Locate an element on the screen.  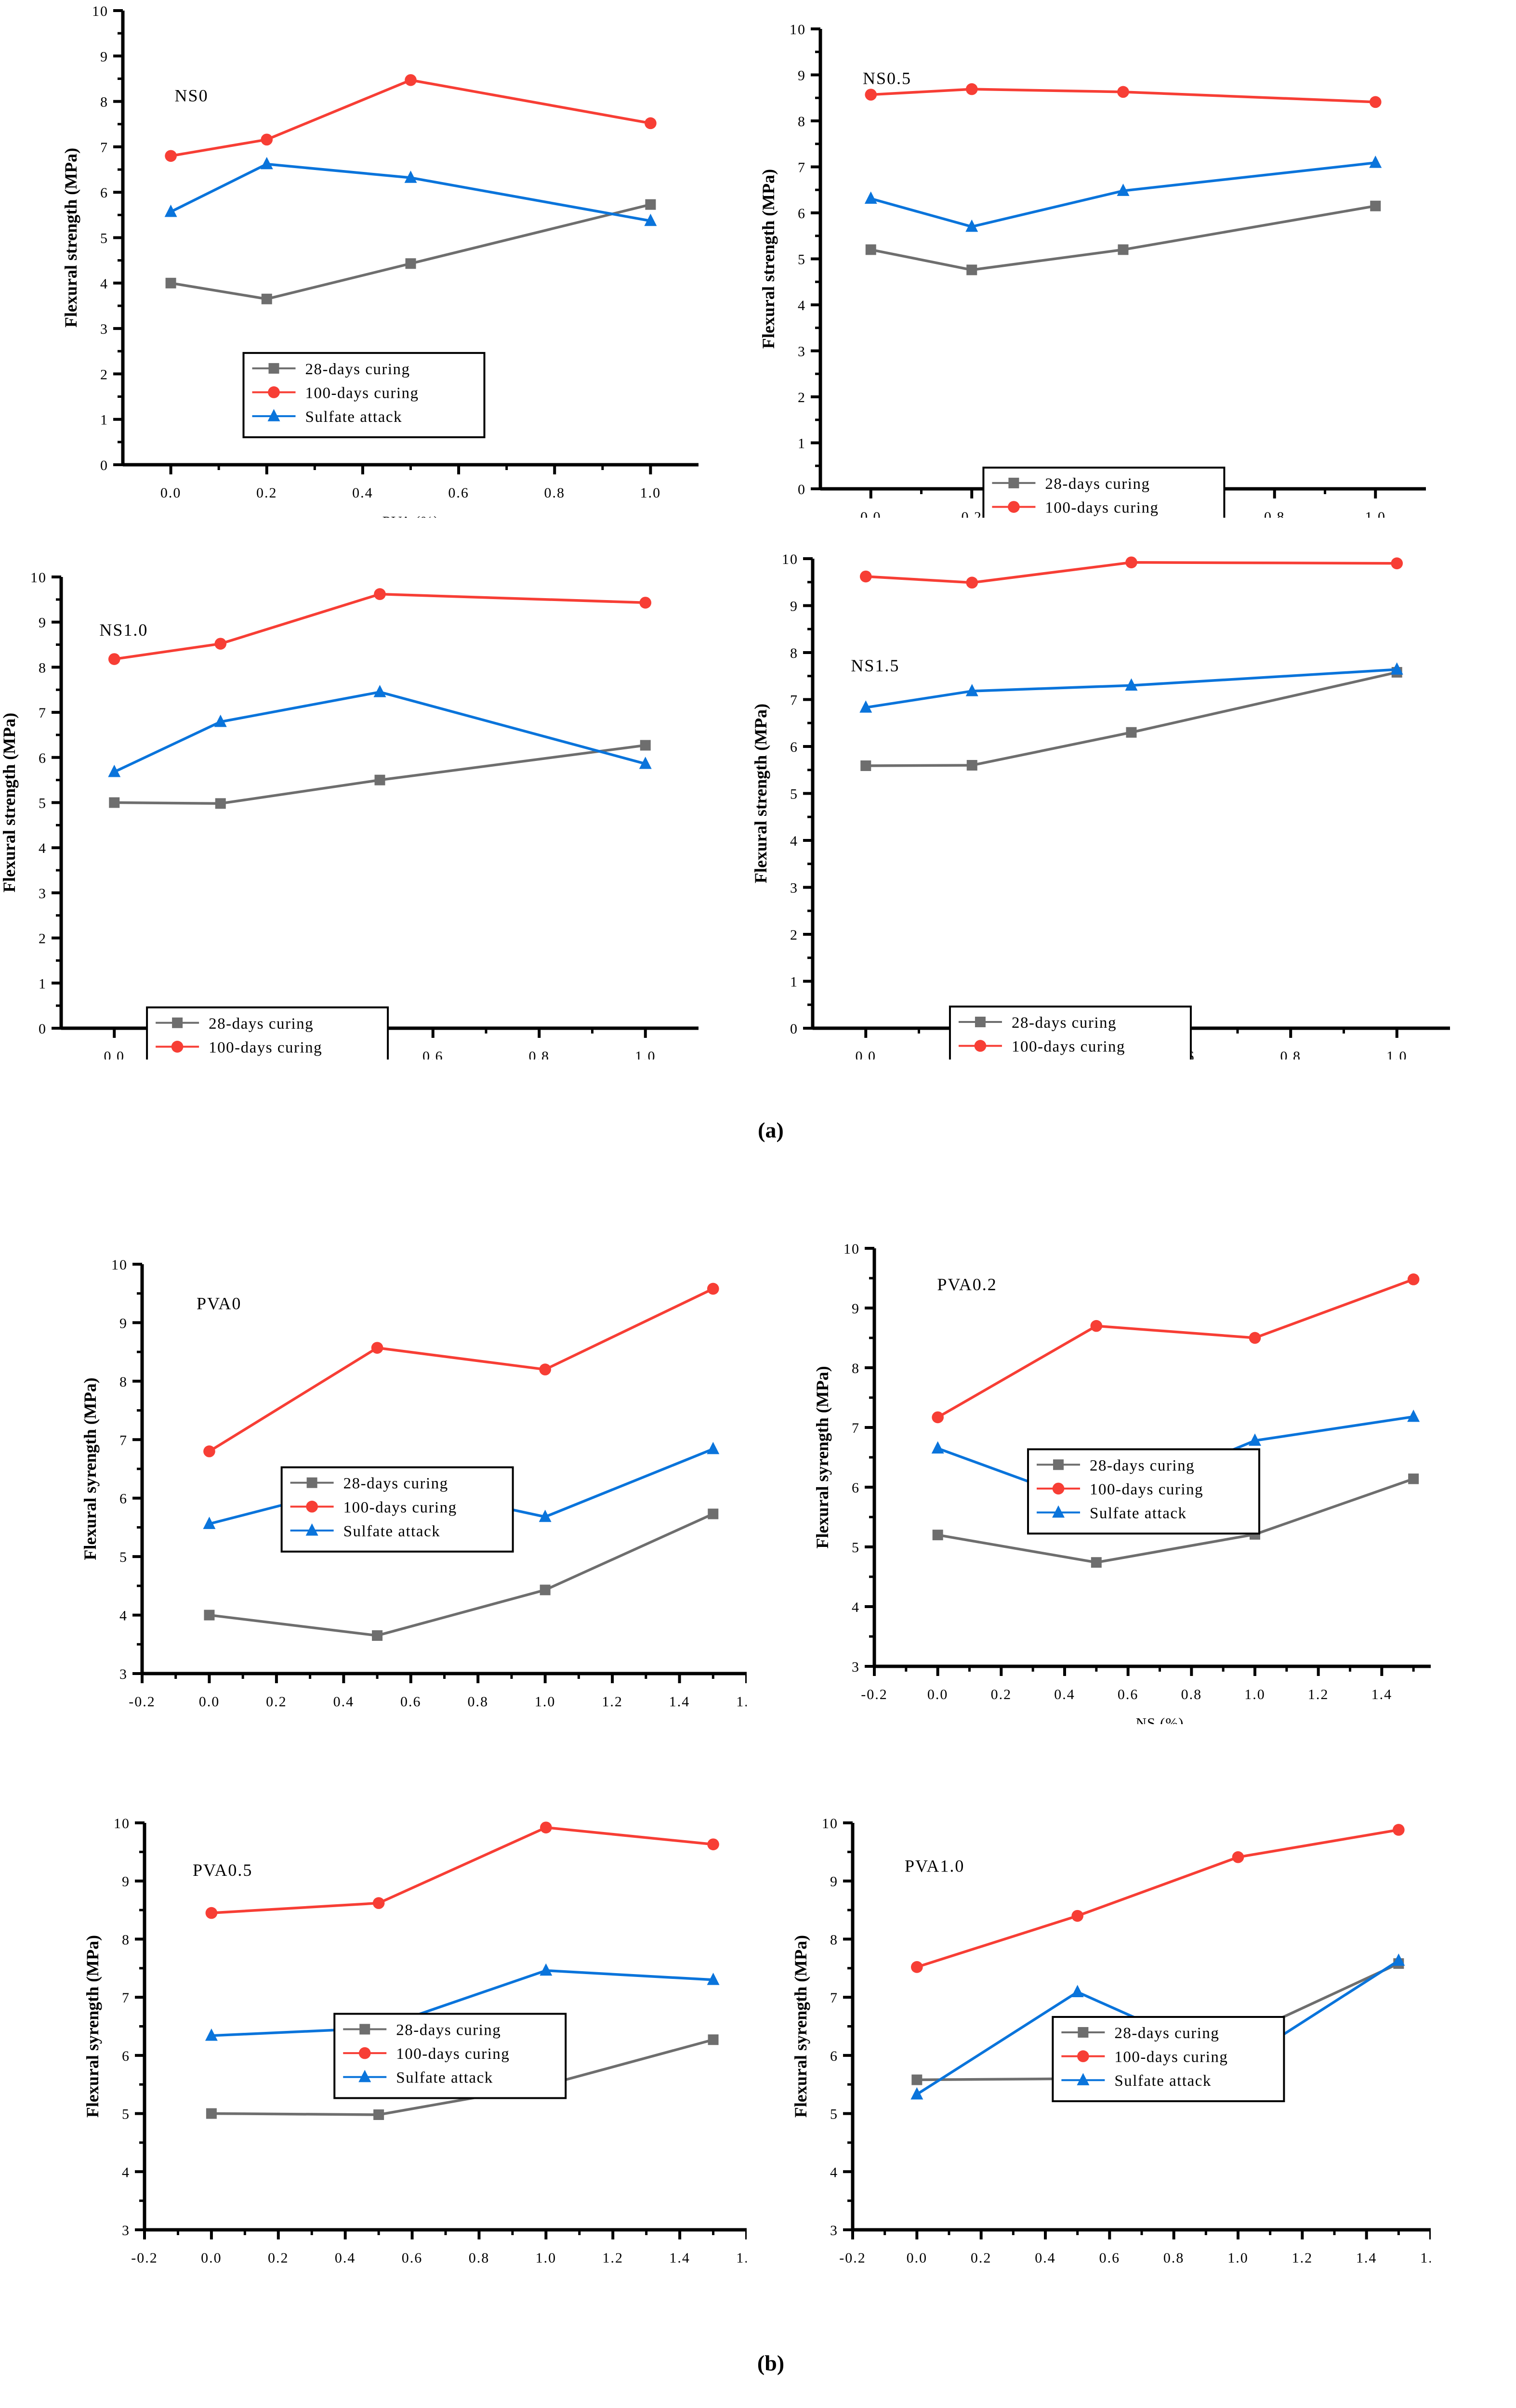
y-tick-label: 0 is located at coordinates (43, 1029).